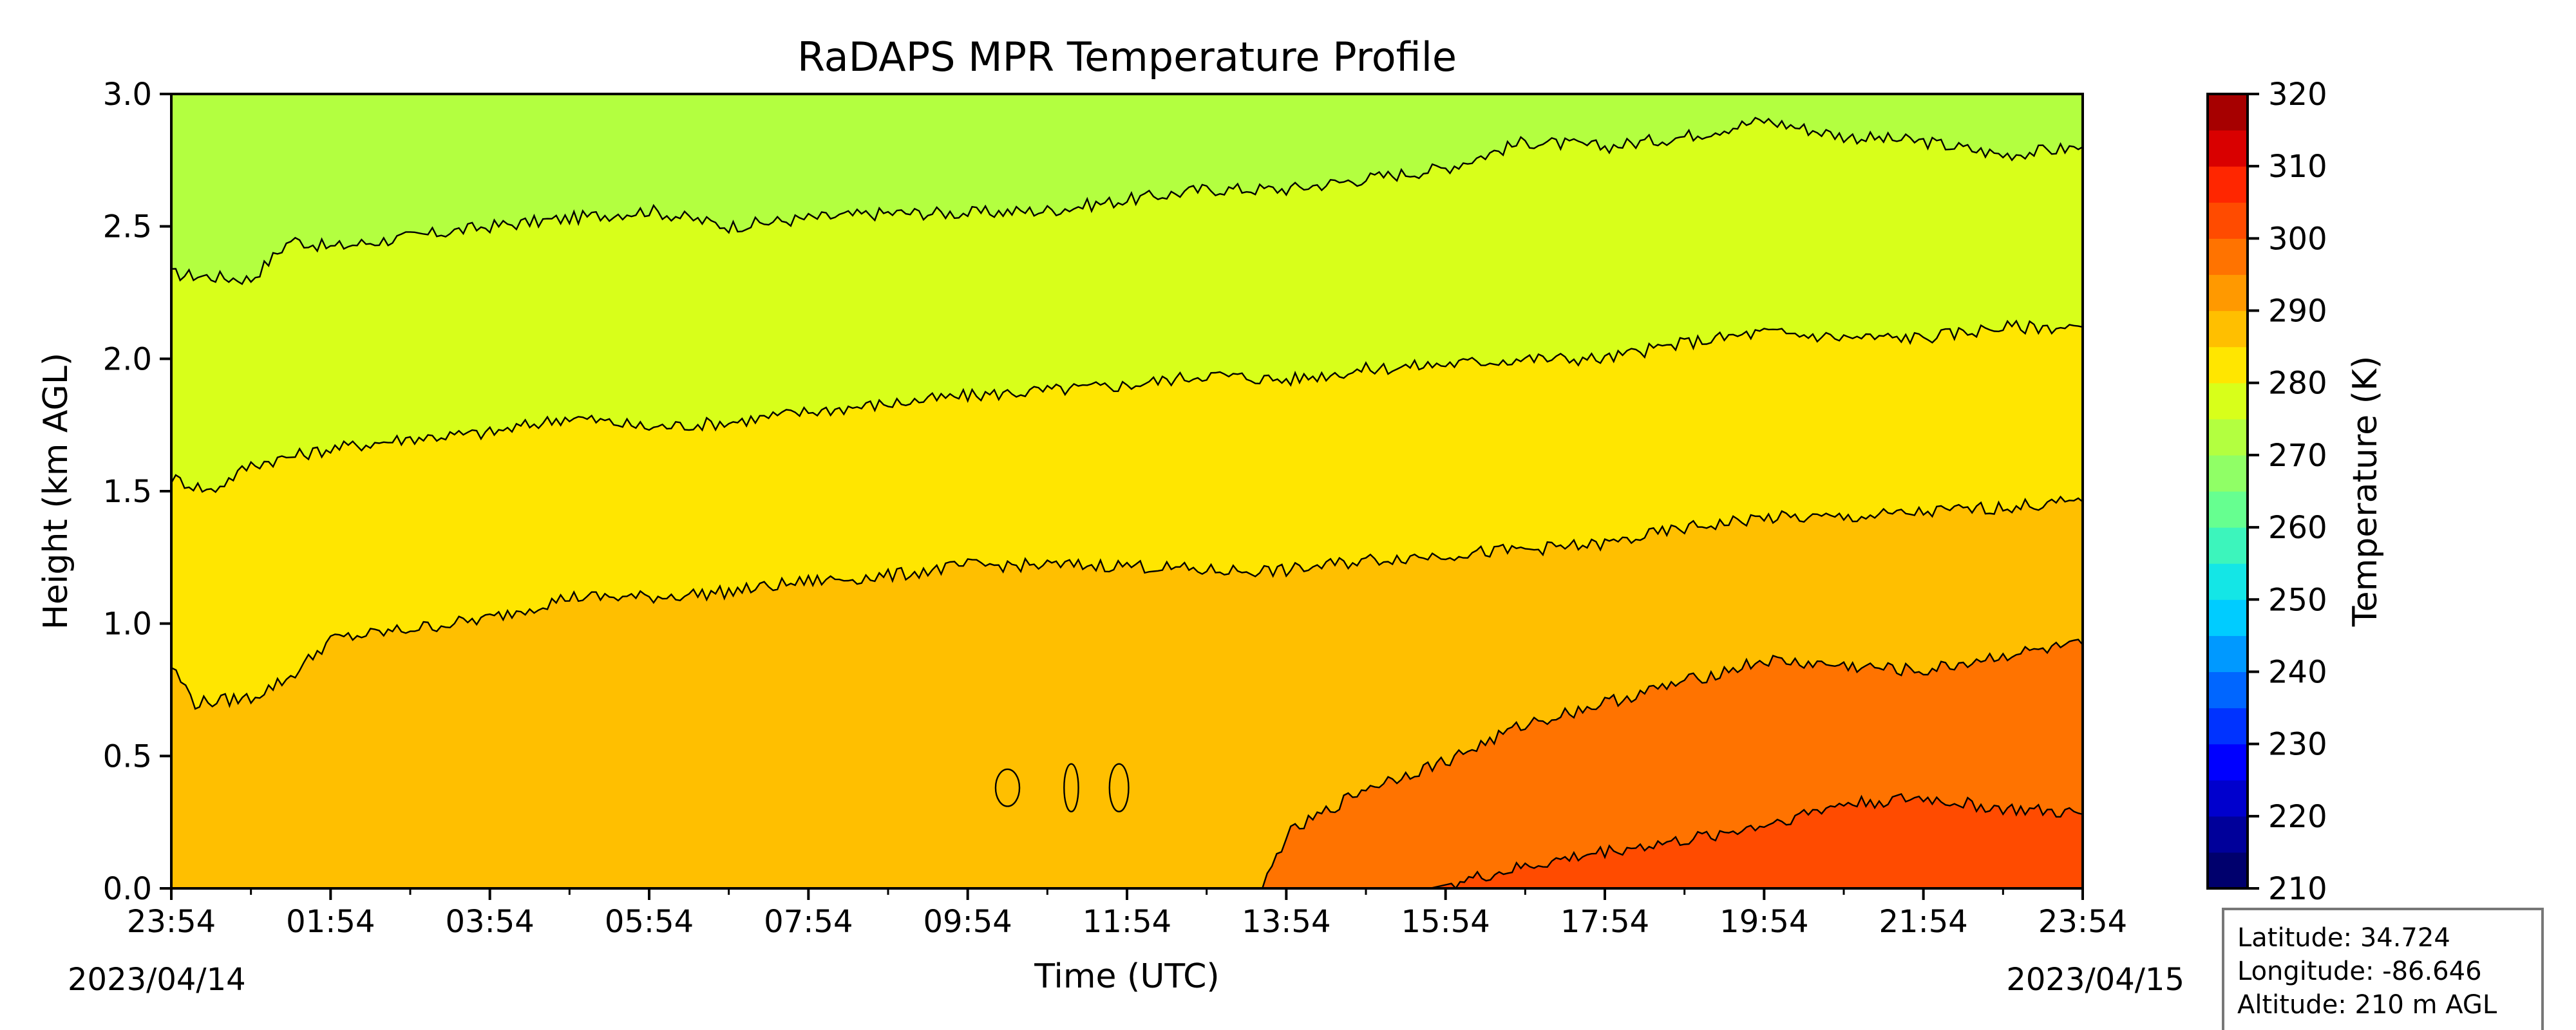 This screenshot has width=2576, height=1030. I want to click on colorbar-tick-label: 250, so click(2297, 600).